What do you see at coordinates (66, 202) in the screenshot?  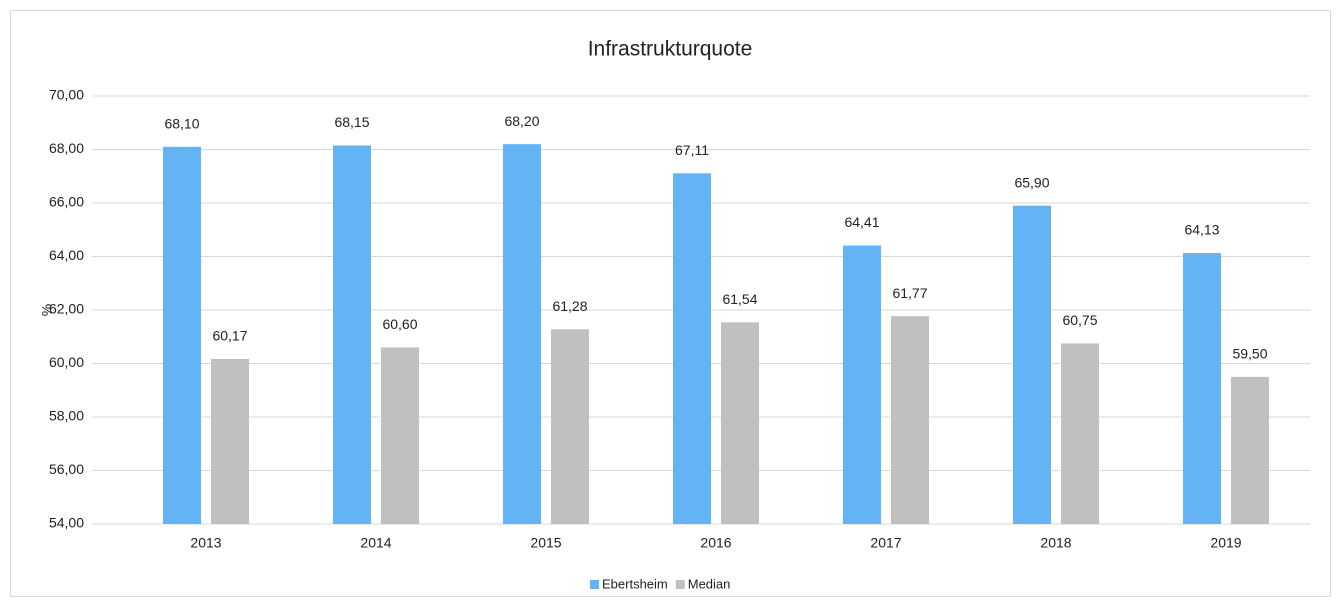 I see `y-tick-label: 66,00` at bounding box center [66, 202].